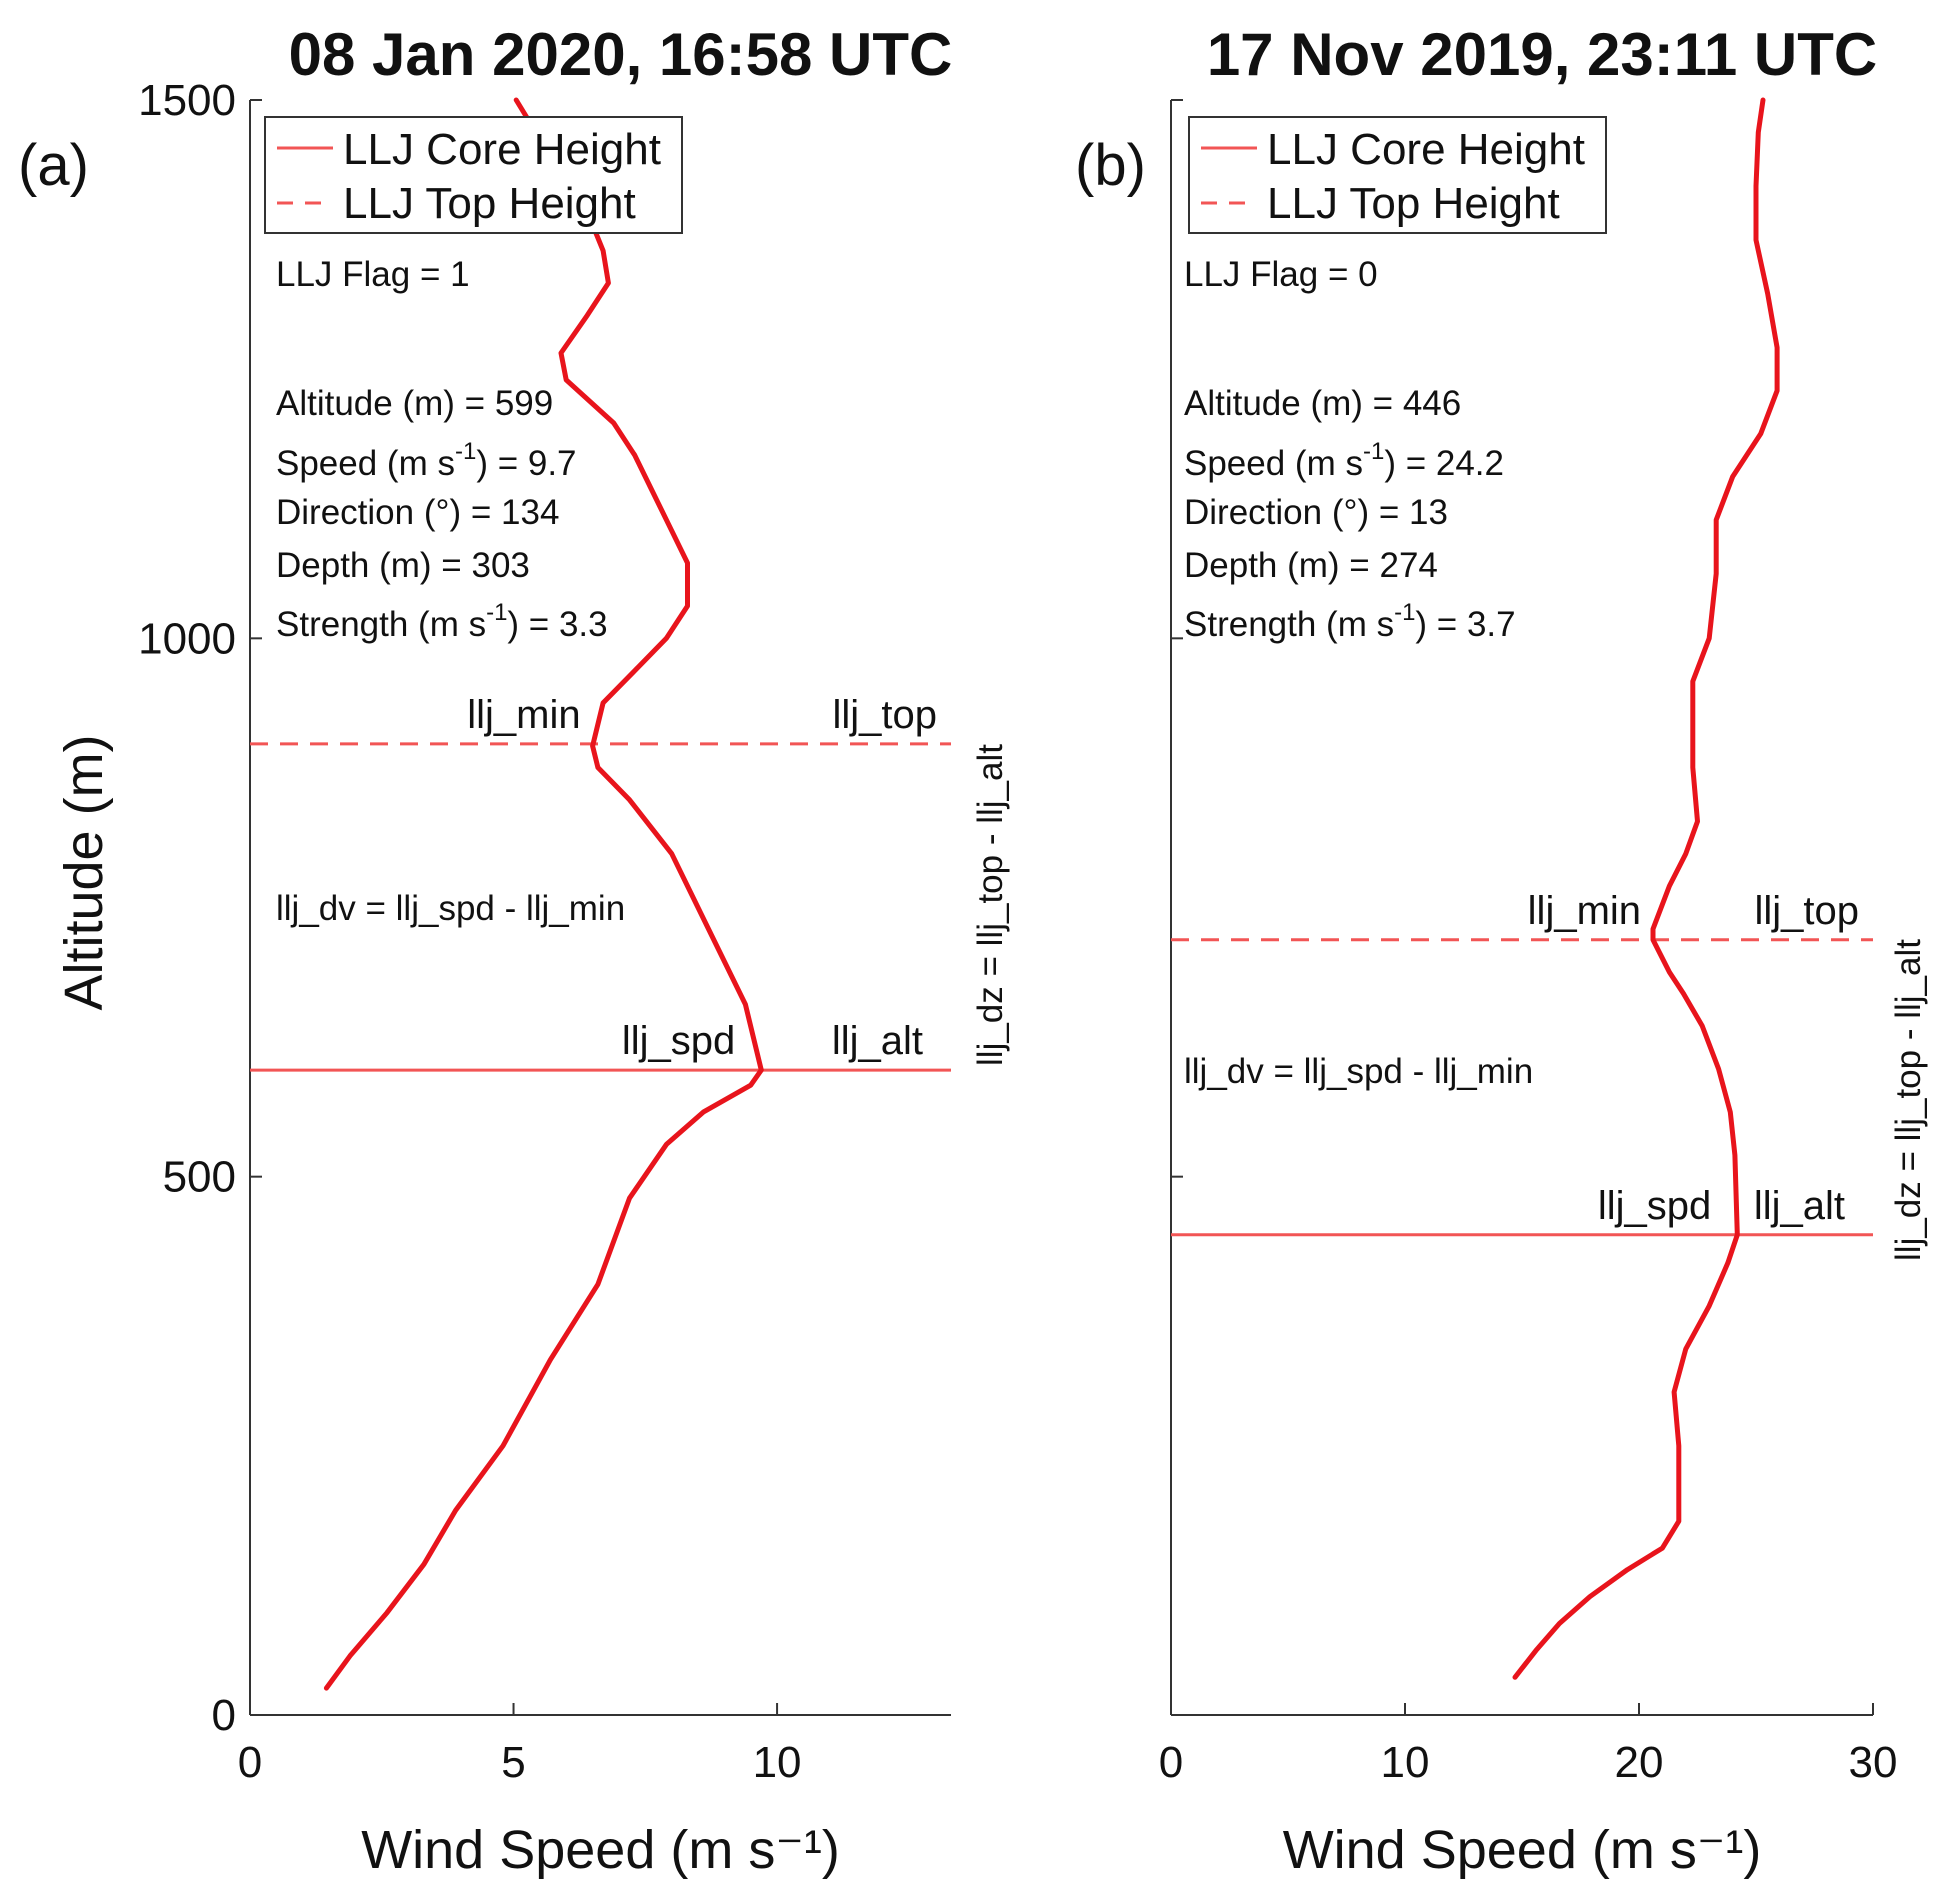  I want to click on depth-text: Depth (m) = 274, so click(1311, 565).